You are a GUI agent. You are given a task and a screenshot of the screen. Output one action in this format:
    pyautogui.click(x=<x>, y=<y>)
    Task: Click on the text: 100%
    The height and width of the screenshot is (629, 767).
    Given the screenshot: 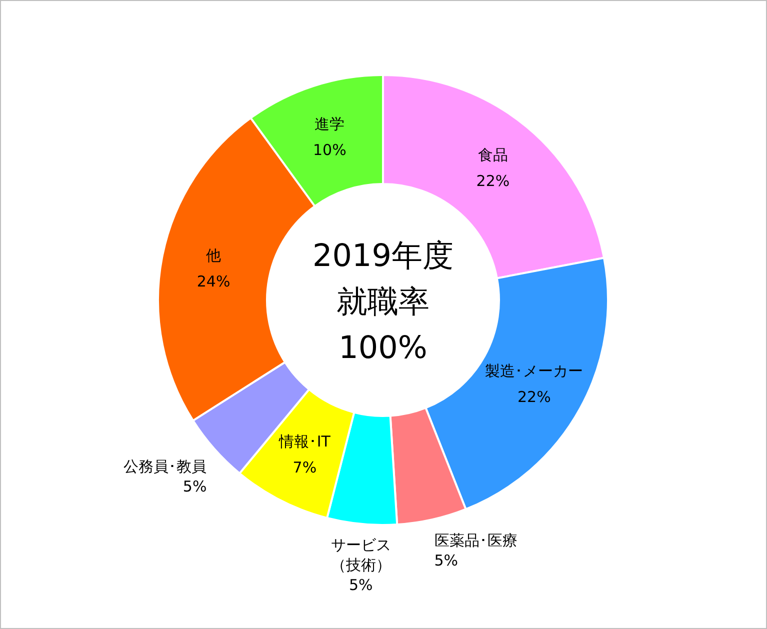 What is the action you would take?
    pyautogui.click(x=383, y=348)
    